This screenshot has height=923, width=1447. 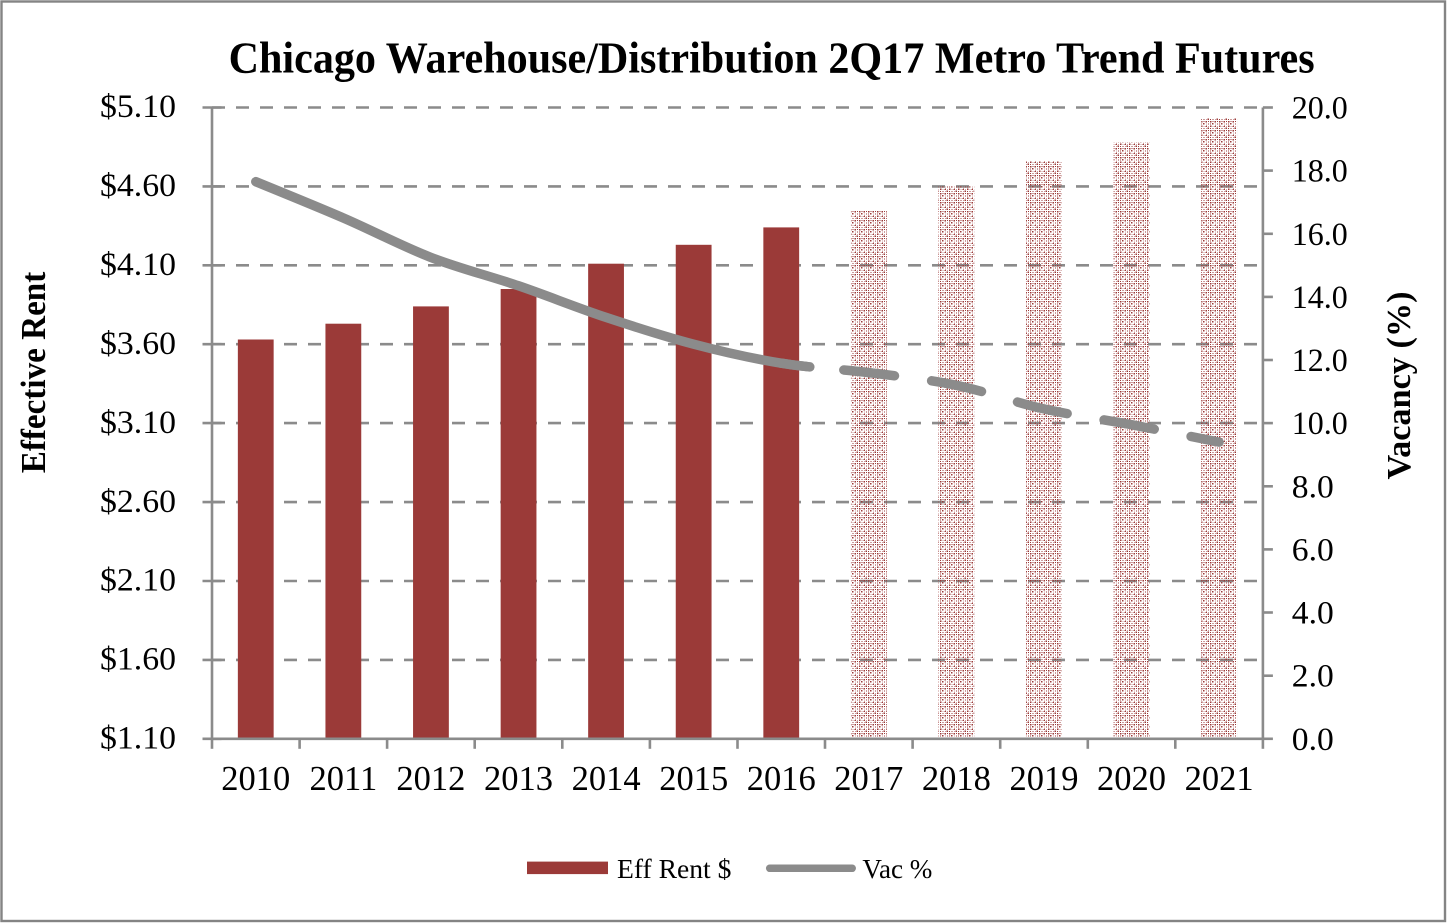 I want to click on svg-text: $5.10, so click(x=138, y=107).